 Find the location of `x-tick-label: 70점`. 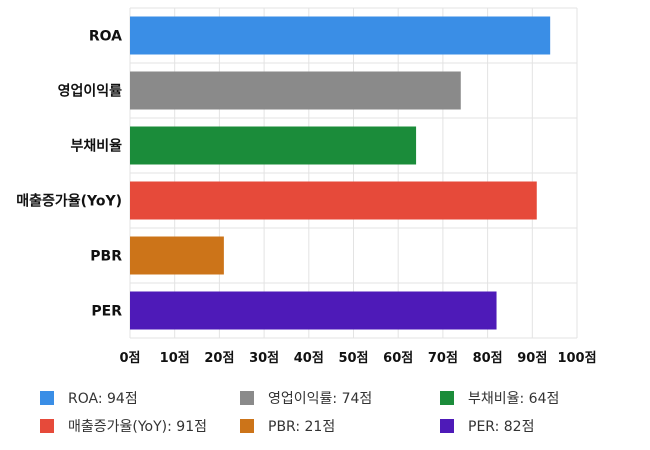

x-tick-label: 70점 is located at coordinates (443, 358).